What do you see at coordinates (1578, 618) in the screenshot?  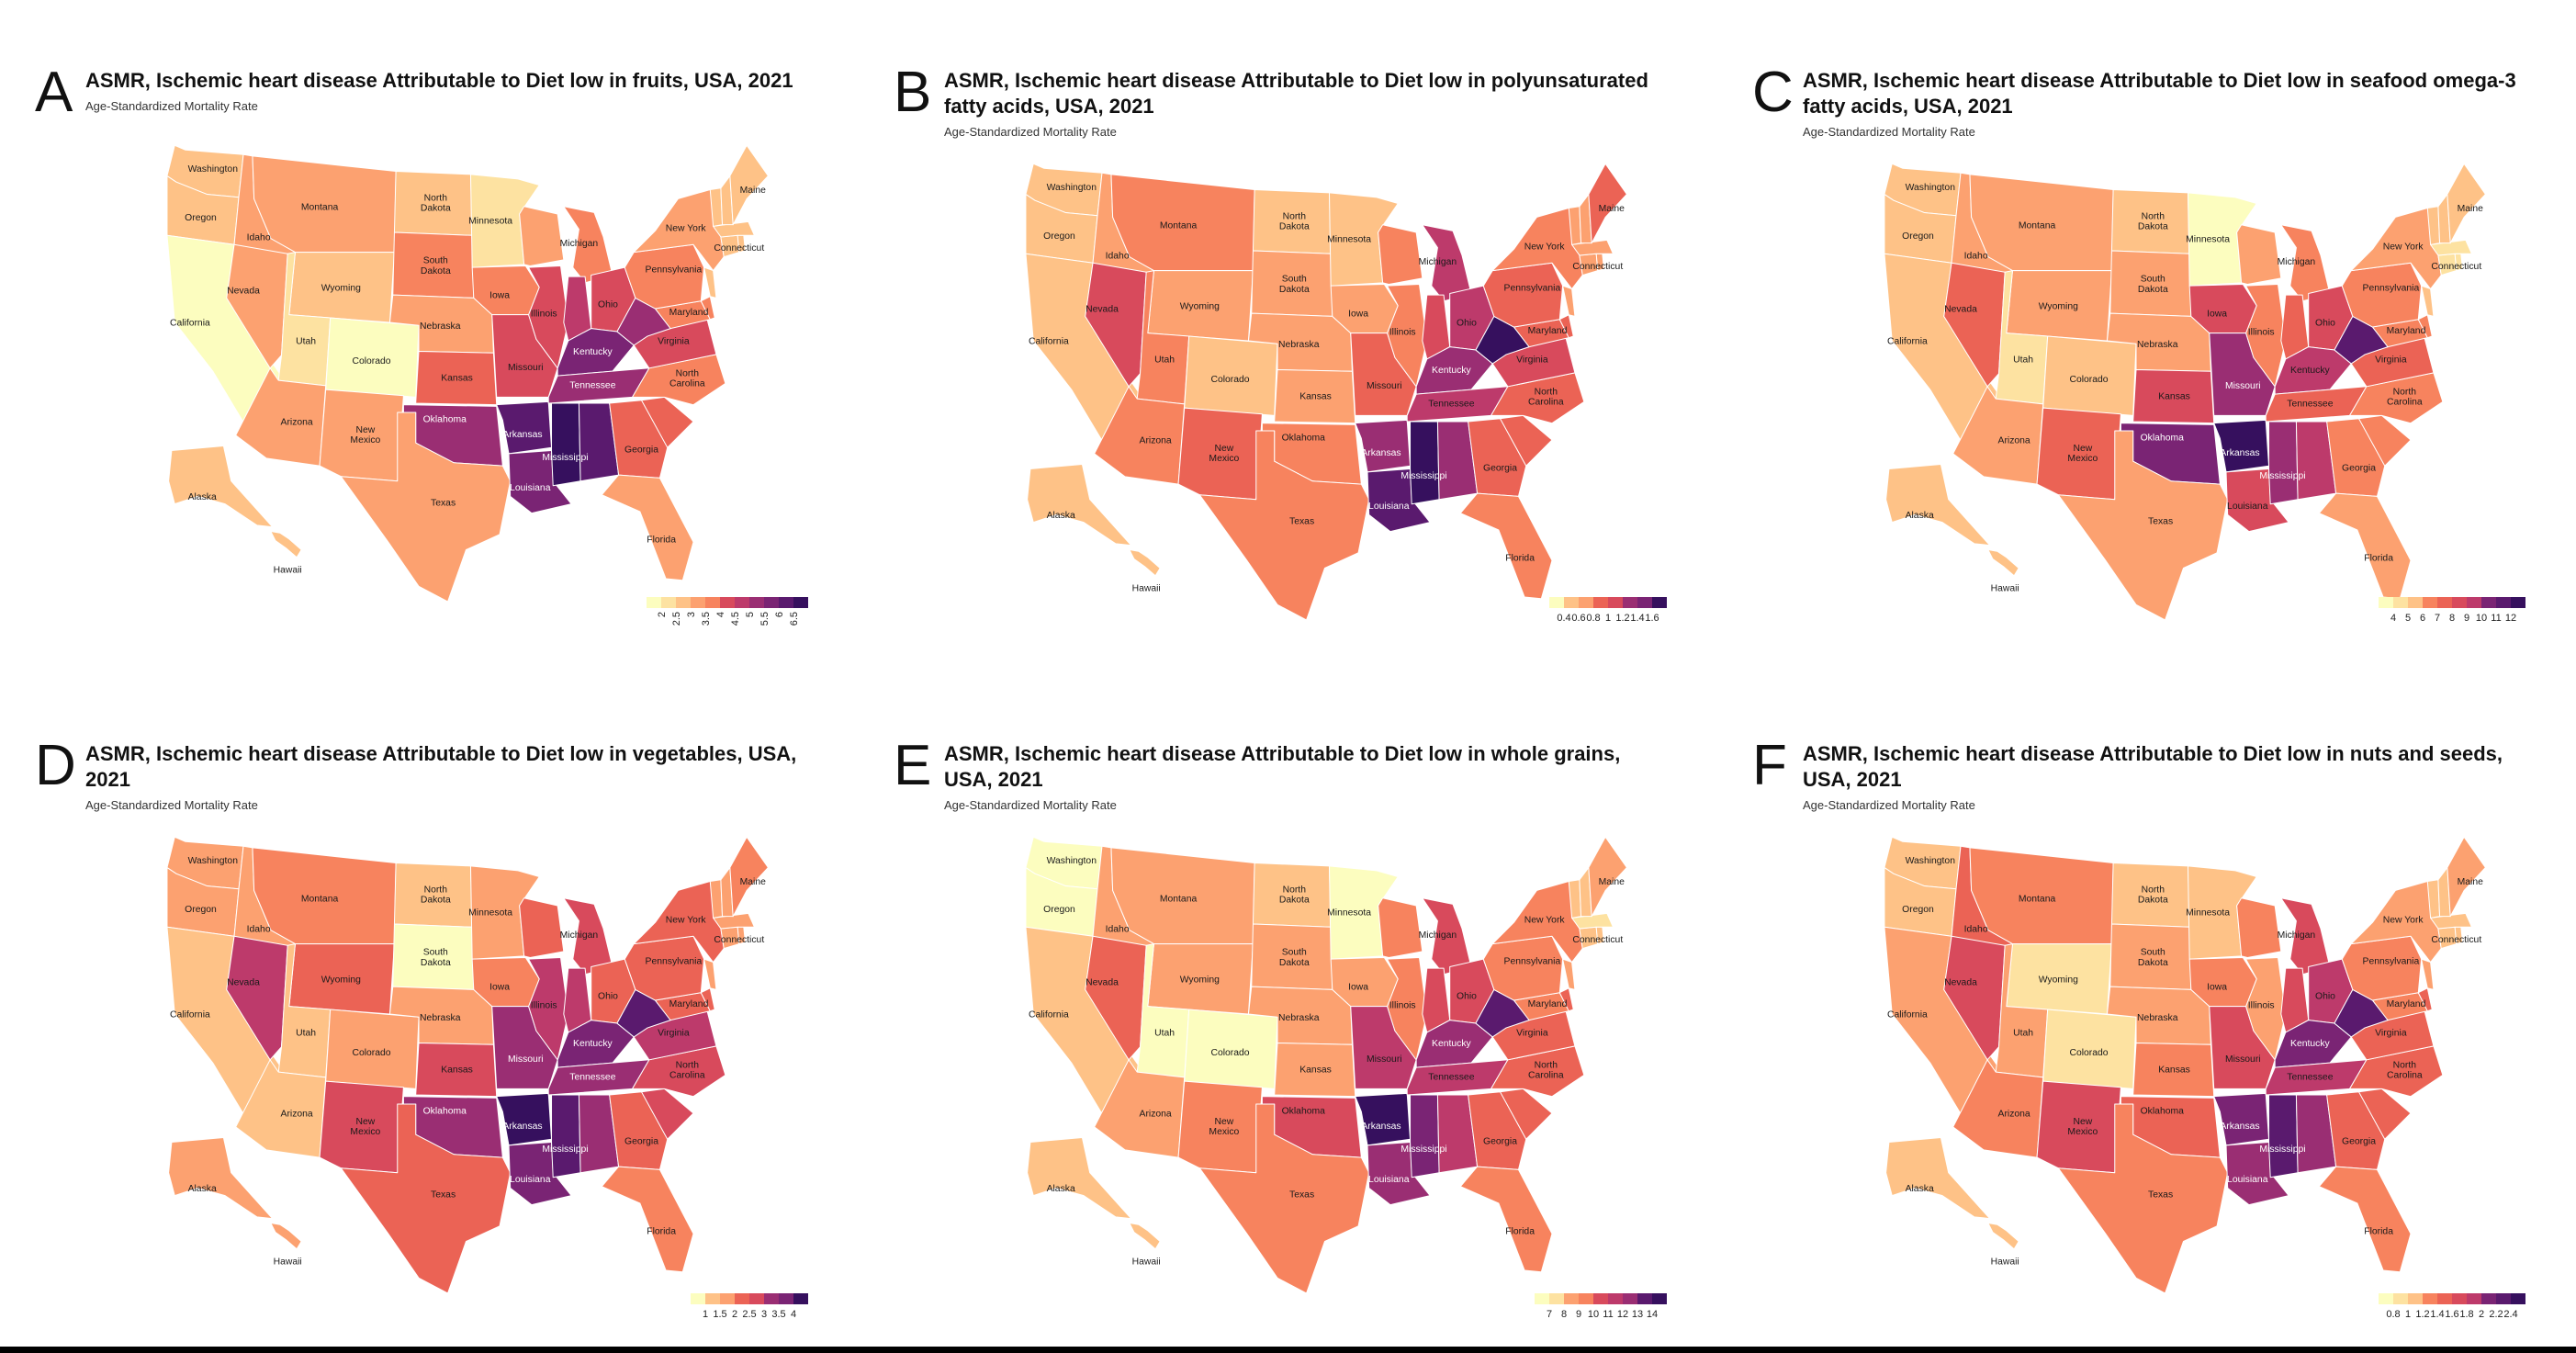 I see `legend-tick-label: 0.6` at bounding box center [1578, 618].